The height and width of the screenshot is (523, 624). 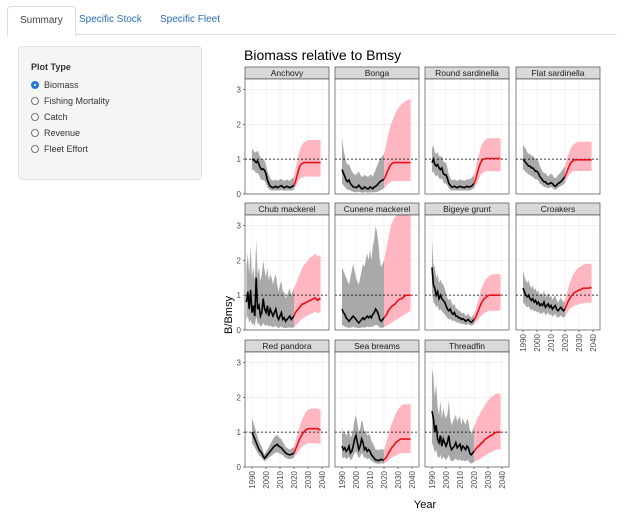 I want to click on y-tick-label: 3, so click(x=239, y=225).